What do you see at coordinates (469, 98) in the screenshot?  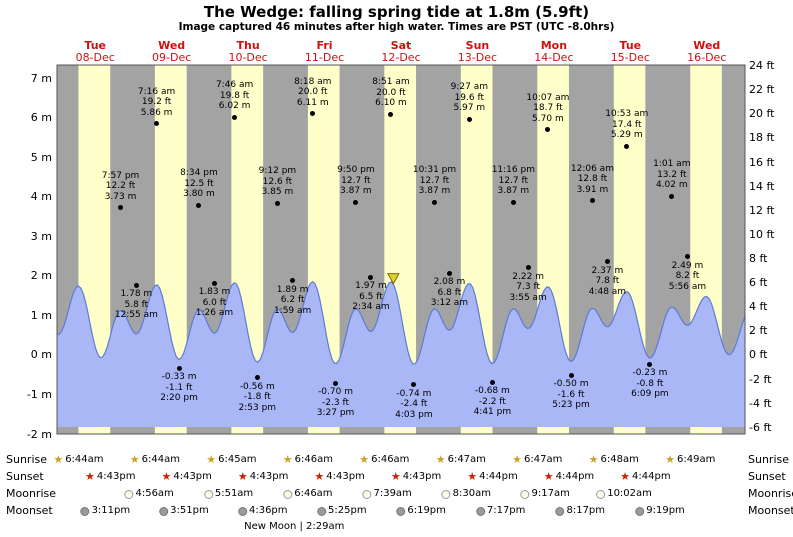 I see `tide-high-label: 9:27 am 19.6 ft 5.97 m` at bounding box center [469, 98].